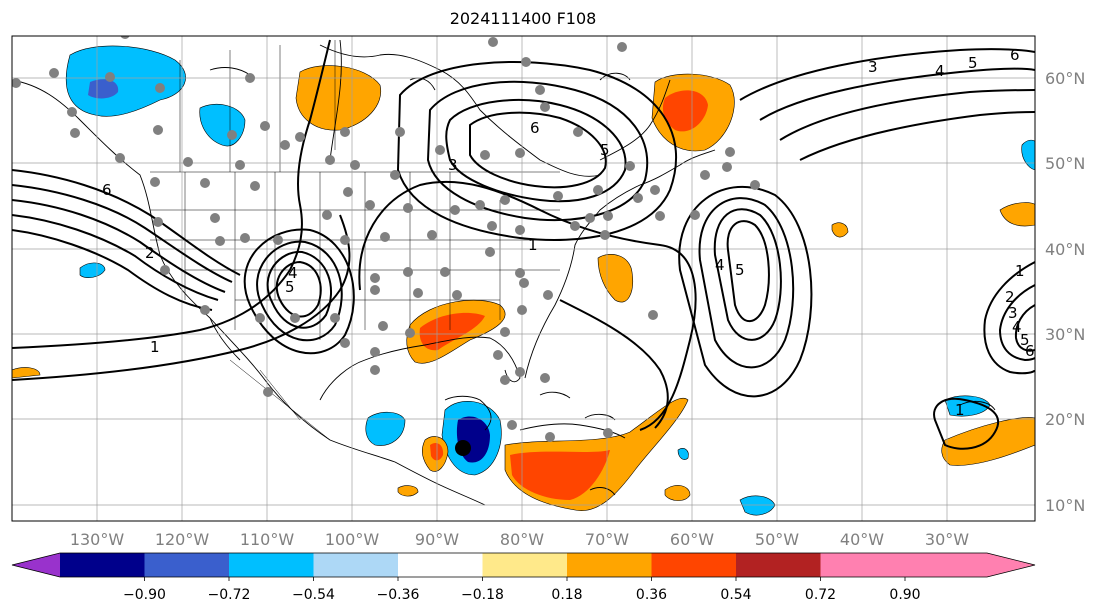  What do you see at coordinates (1065, 163) in the screenshot?
I see `latitude-label: 50°N` at bounding box center [1065, 163].